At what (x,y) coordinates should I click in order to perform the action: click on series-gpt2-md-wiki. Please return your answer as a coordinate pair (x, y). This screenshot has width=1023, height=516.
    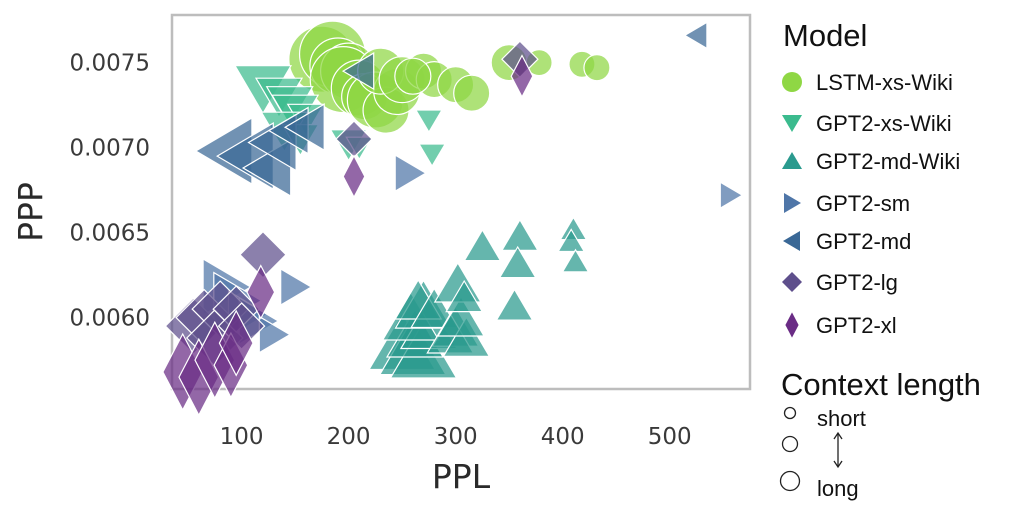
    Looking at the image, I should click on (479, 297).